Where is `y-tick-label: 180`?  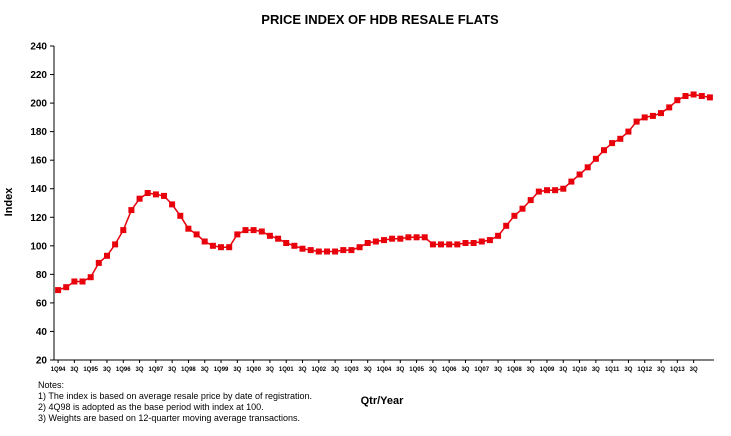 y-tick-label: 180 is located at coordinates (38, 132).